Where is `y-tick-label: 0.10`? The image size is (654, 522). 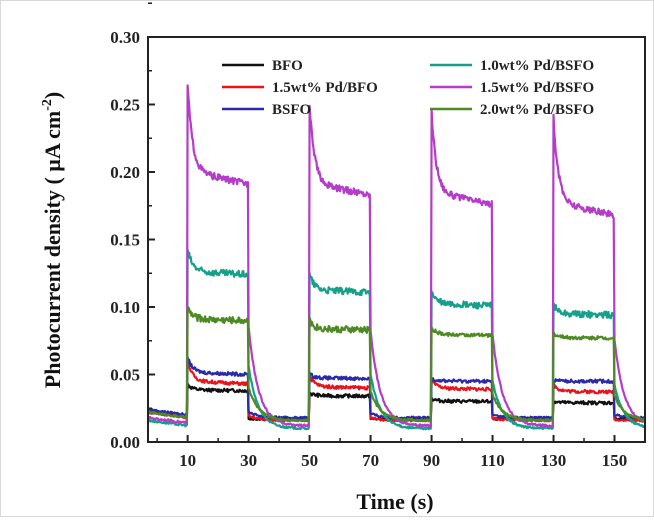 y-tick-label: 0.10 is located at coordinates (125, 307).